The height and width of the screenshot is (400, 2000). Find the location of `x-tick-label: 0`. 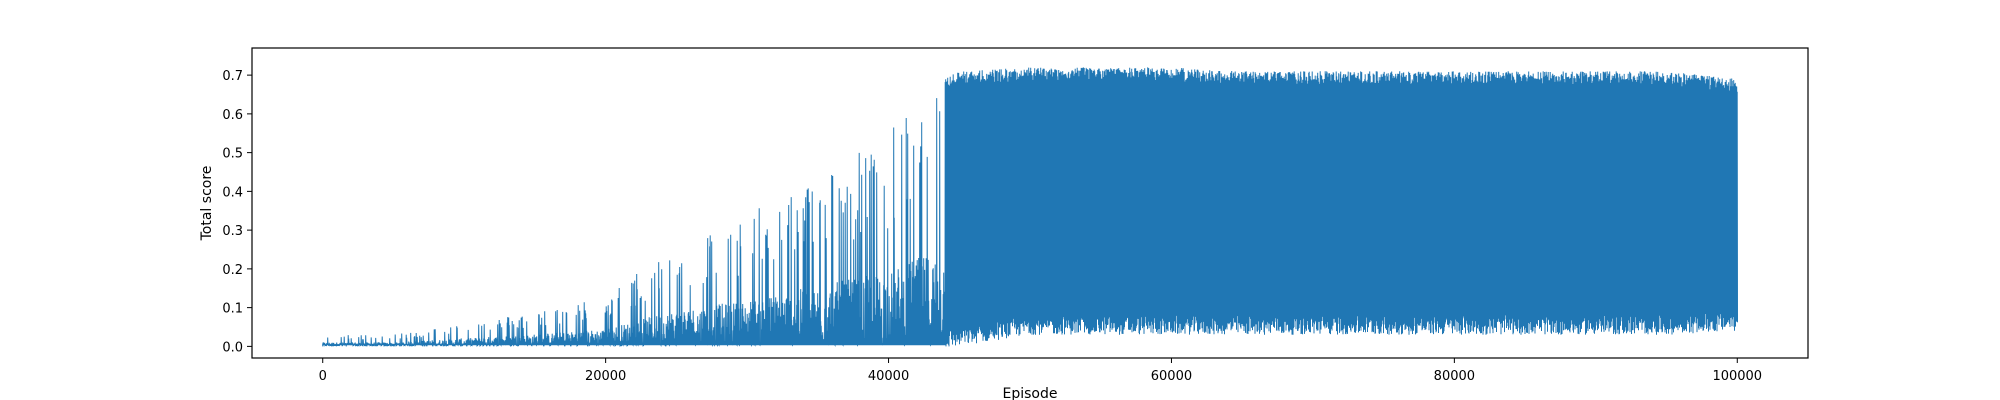

x-tick-label: 0 is located at coordinates (323, 376).